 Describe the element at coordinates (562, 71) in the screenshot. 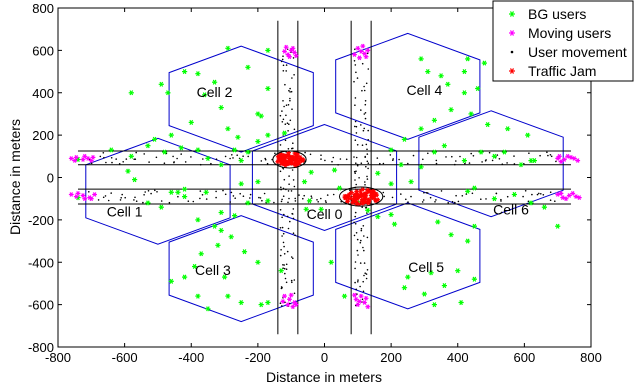

I see `legend-label: Traffic Jam` at that location.